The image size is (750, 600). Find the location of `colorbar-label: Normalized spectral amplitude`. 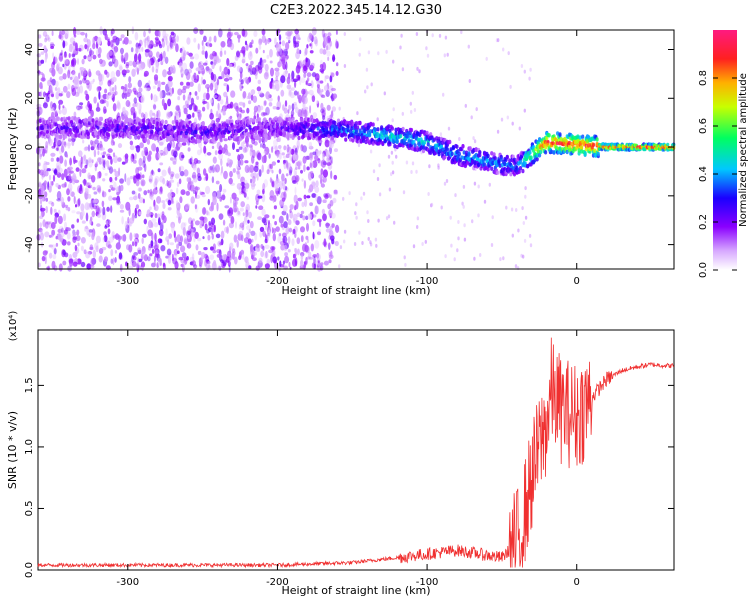

colorbar-label: Normalized spectral amplitude is located at coordinates (743, 150).